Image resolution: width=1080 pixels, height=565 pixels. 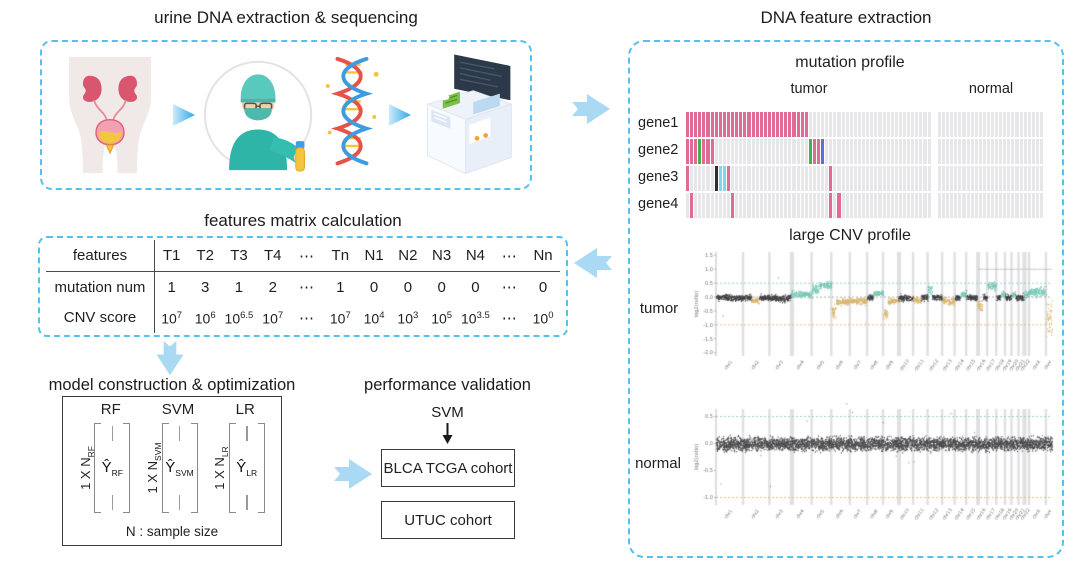 I want to click on table-value-cell: 0, so click(x=475, y=287).